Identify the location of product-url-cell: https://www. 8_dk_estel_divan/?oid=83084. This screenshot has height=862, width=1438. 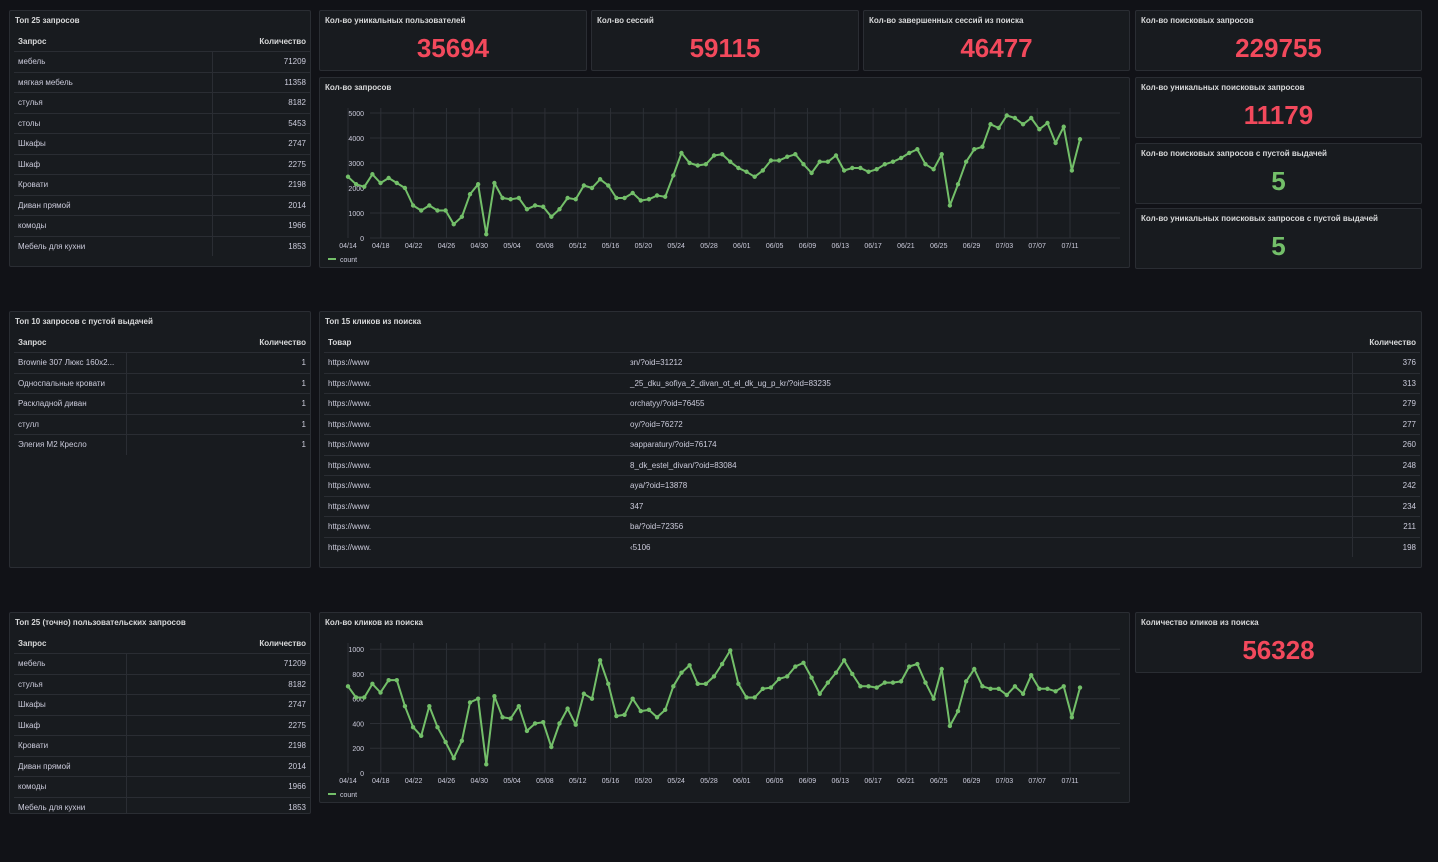
(838, 465).